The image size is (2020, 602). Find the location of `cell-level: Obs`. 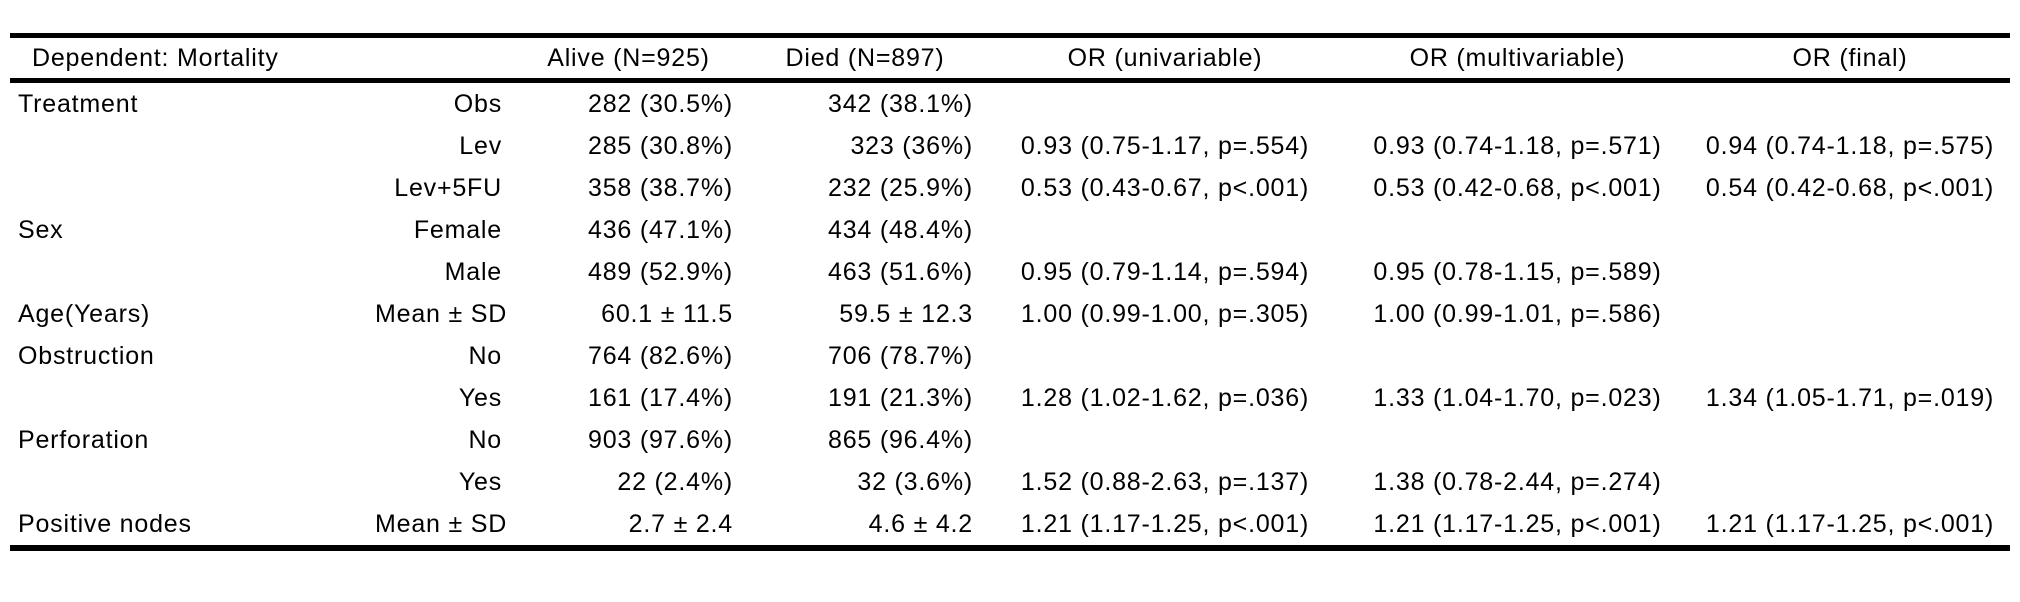

cell-level: Obs is located at coordinates (477, 103).